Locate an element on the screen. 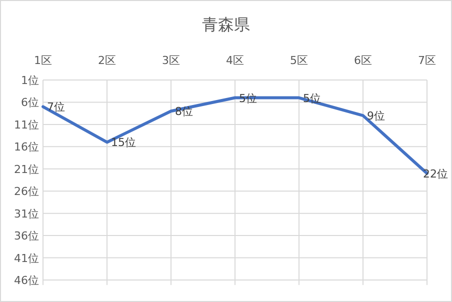  data-label: 22位 is located at coordinates (435, 173).